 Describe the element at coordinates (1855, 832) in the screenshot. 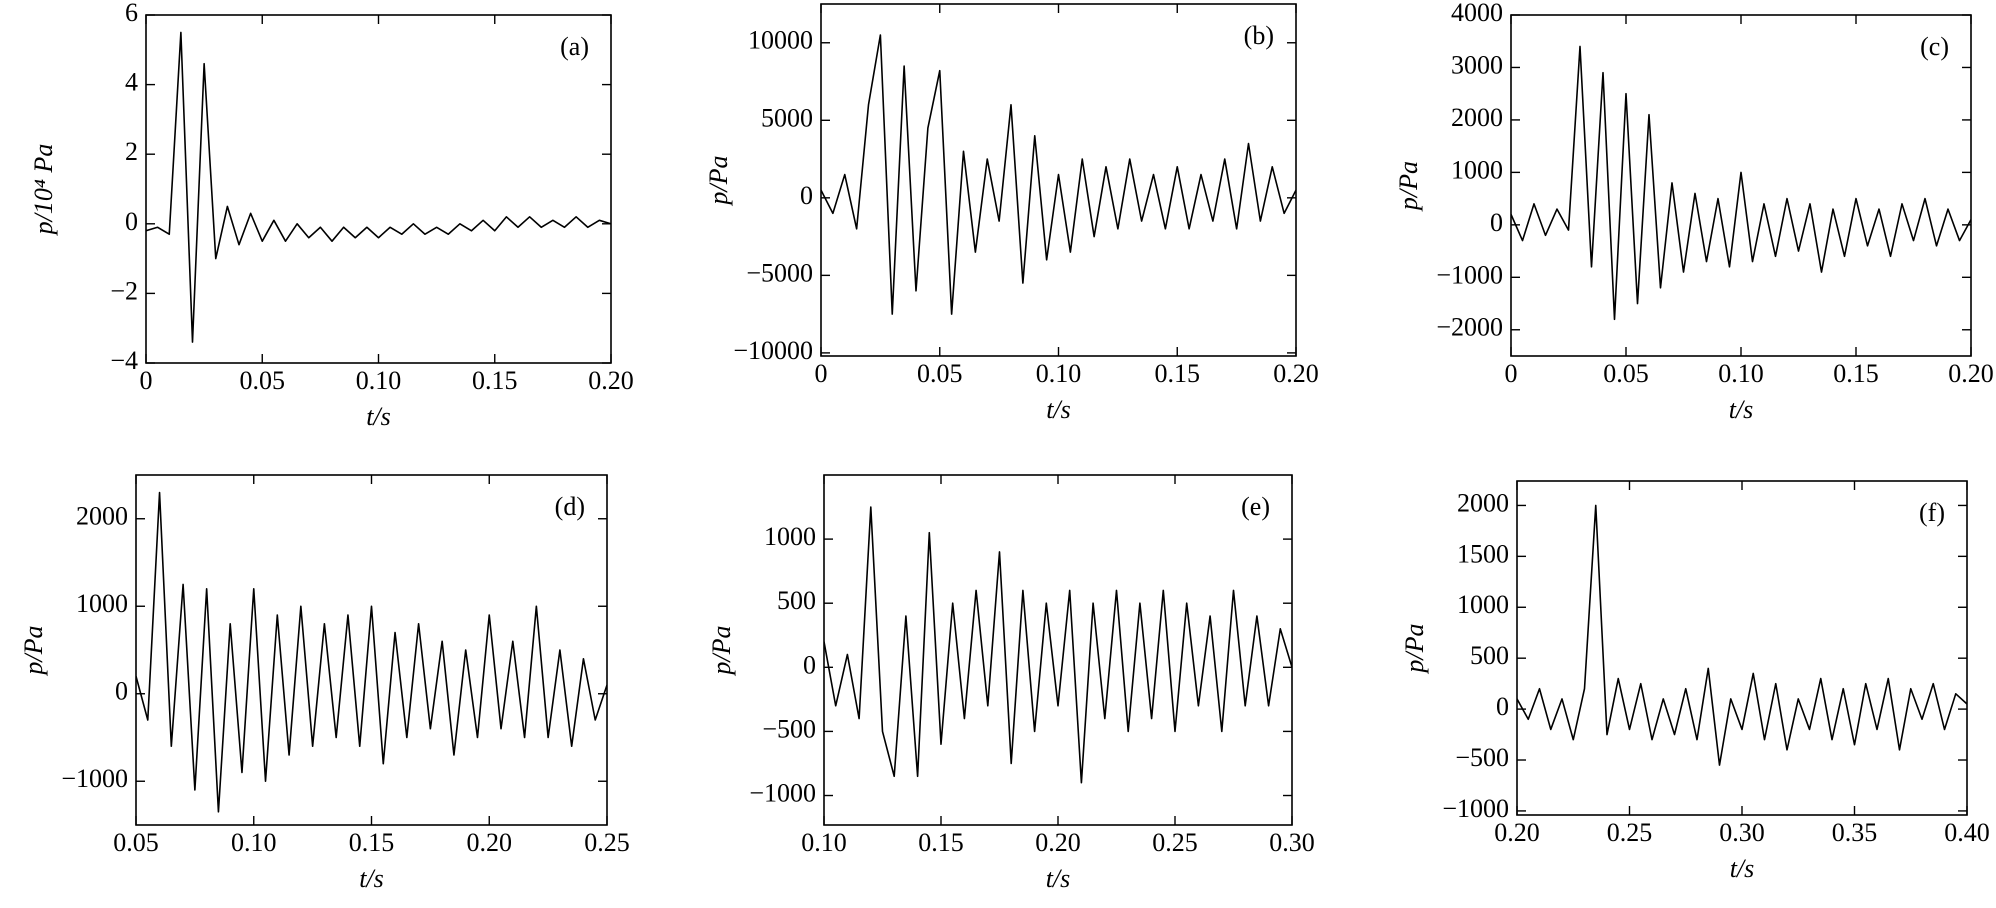

I see `x-tick-label: 0.35` at that location.